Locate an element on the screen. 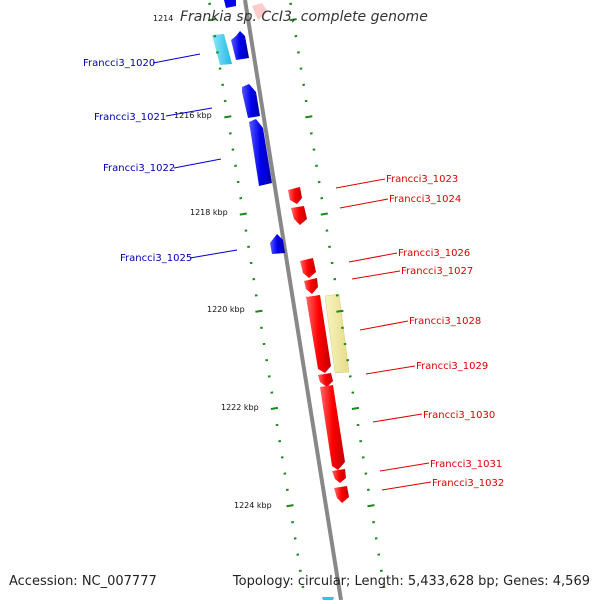  gene-label-francci3-1028: Francci3_1028 is located at coordinates (445, 321).